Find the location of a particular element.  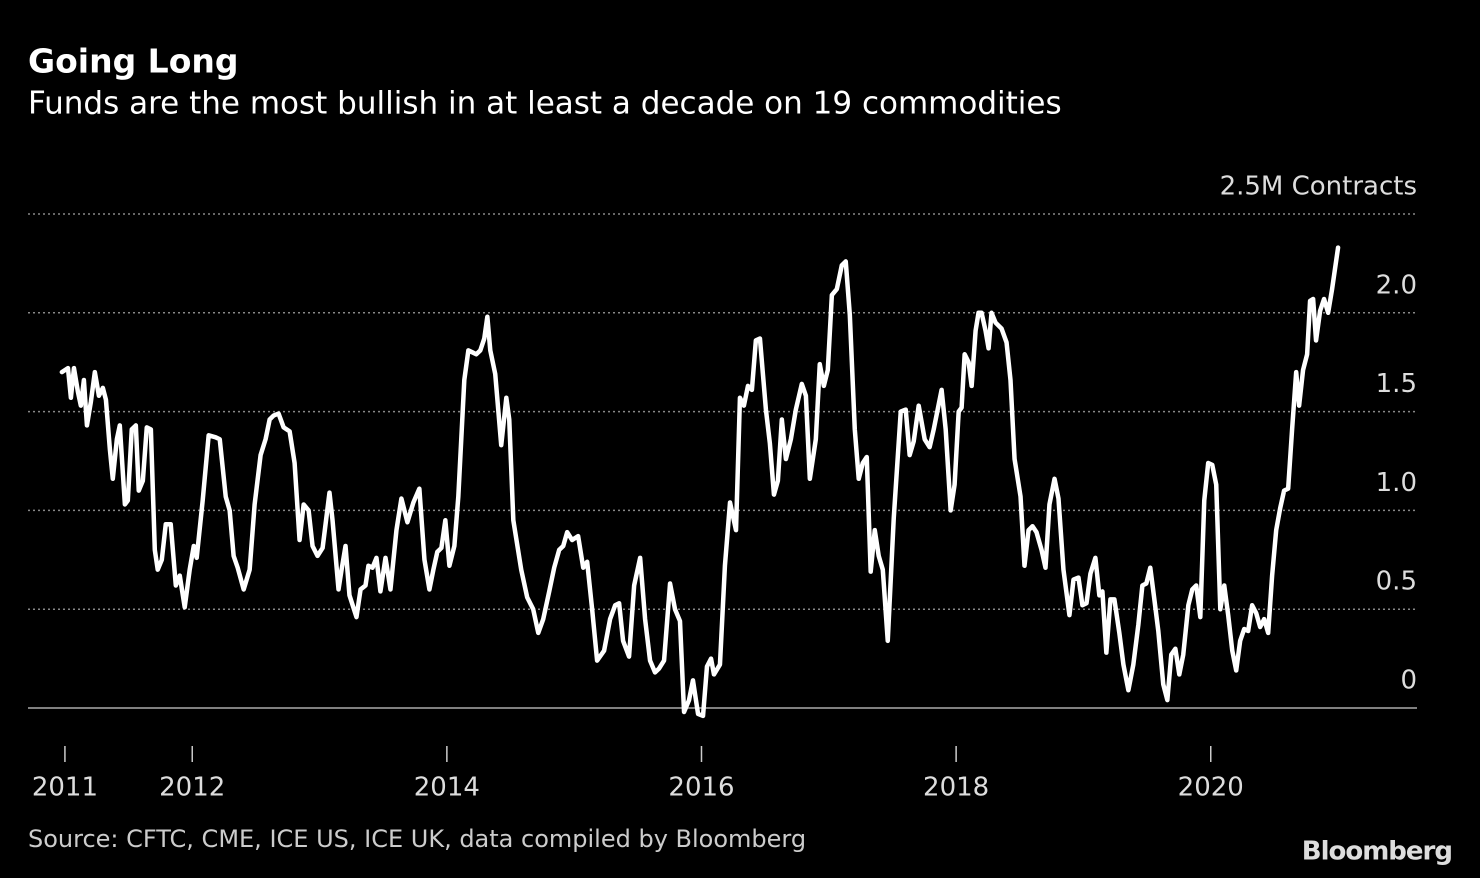

x-tick-label: 2011 is located at coordinates (65, 788).